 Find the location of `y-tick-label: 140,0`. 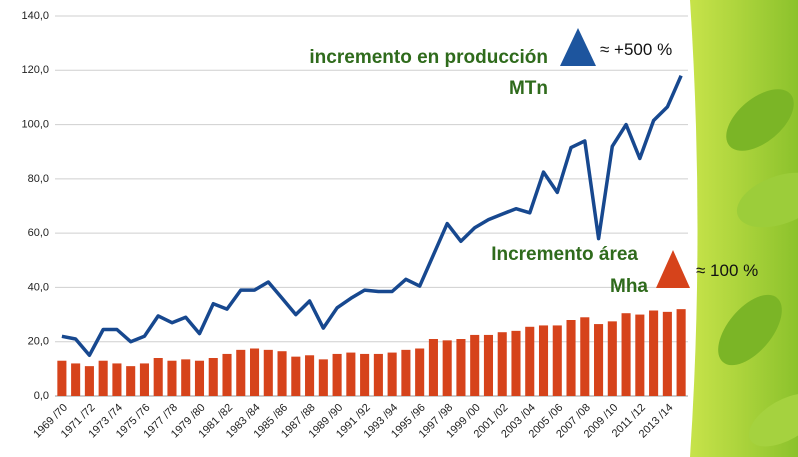

y-tick-label: 140,0 is located at coordinates (35, 16).